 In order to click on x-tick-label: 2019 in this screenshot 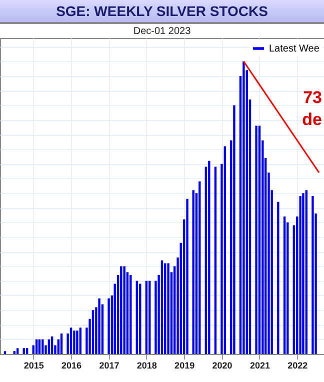, I will do `click(184, 365)`.